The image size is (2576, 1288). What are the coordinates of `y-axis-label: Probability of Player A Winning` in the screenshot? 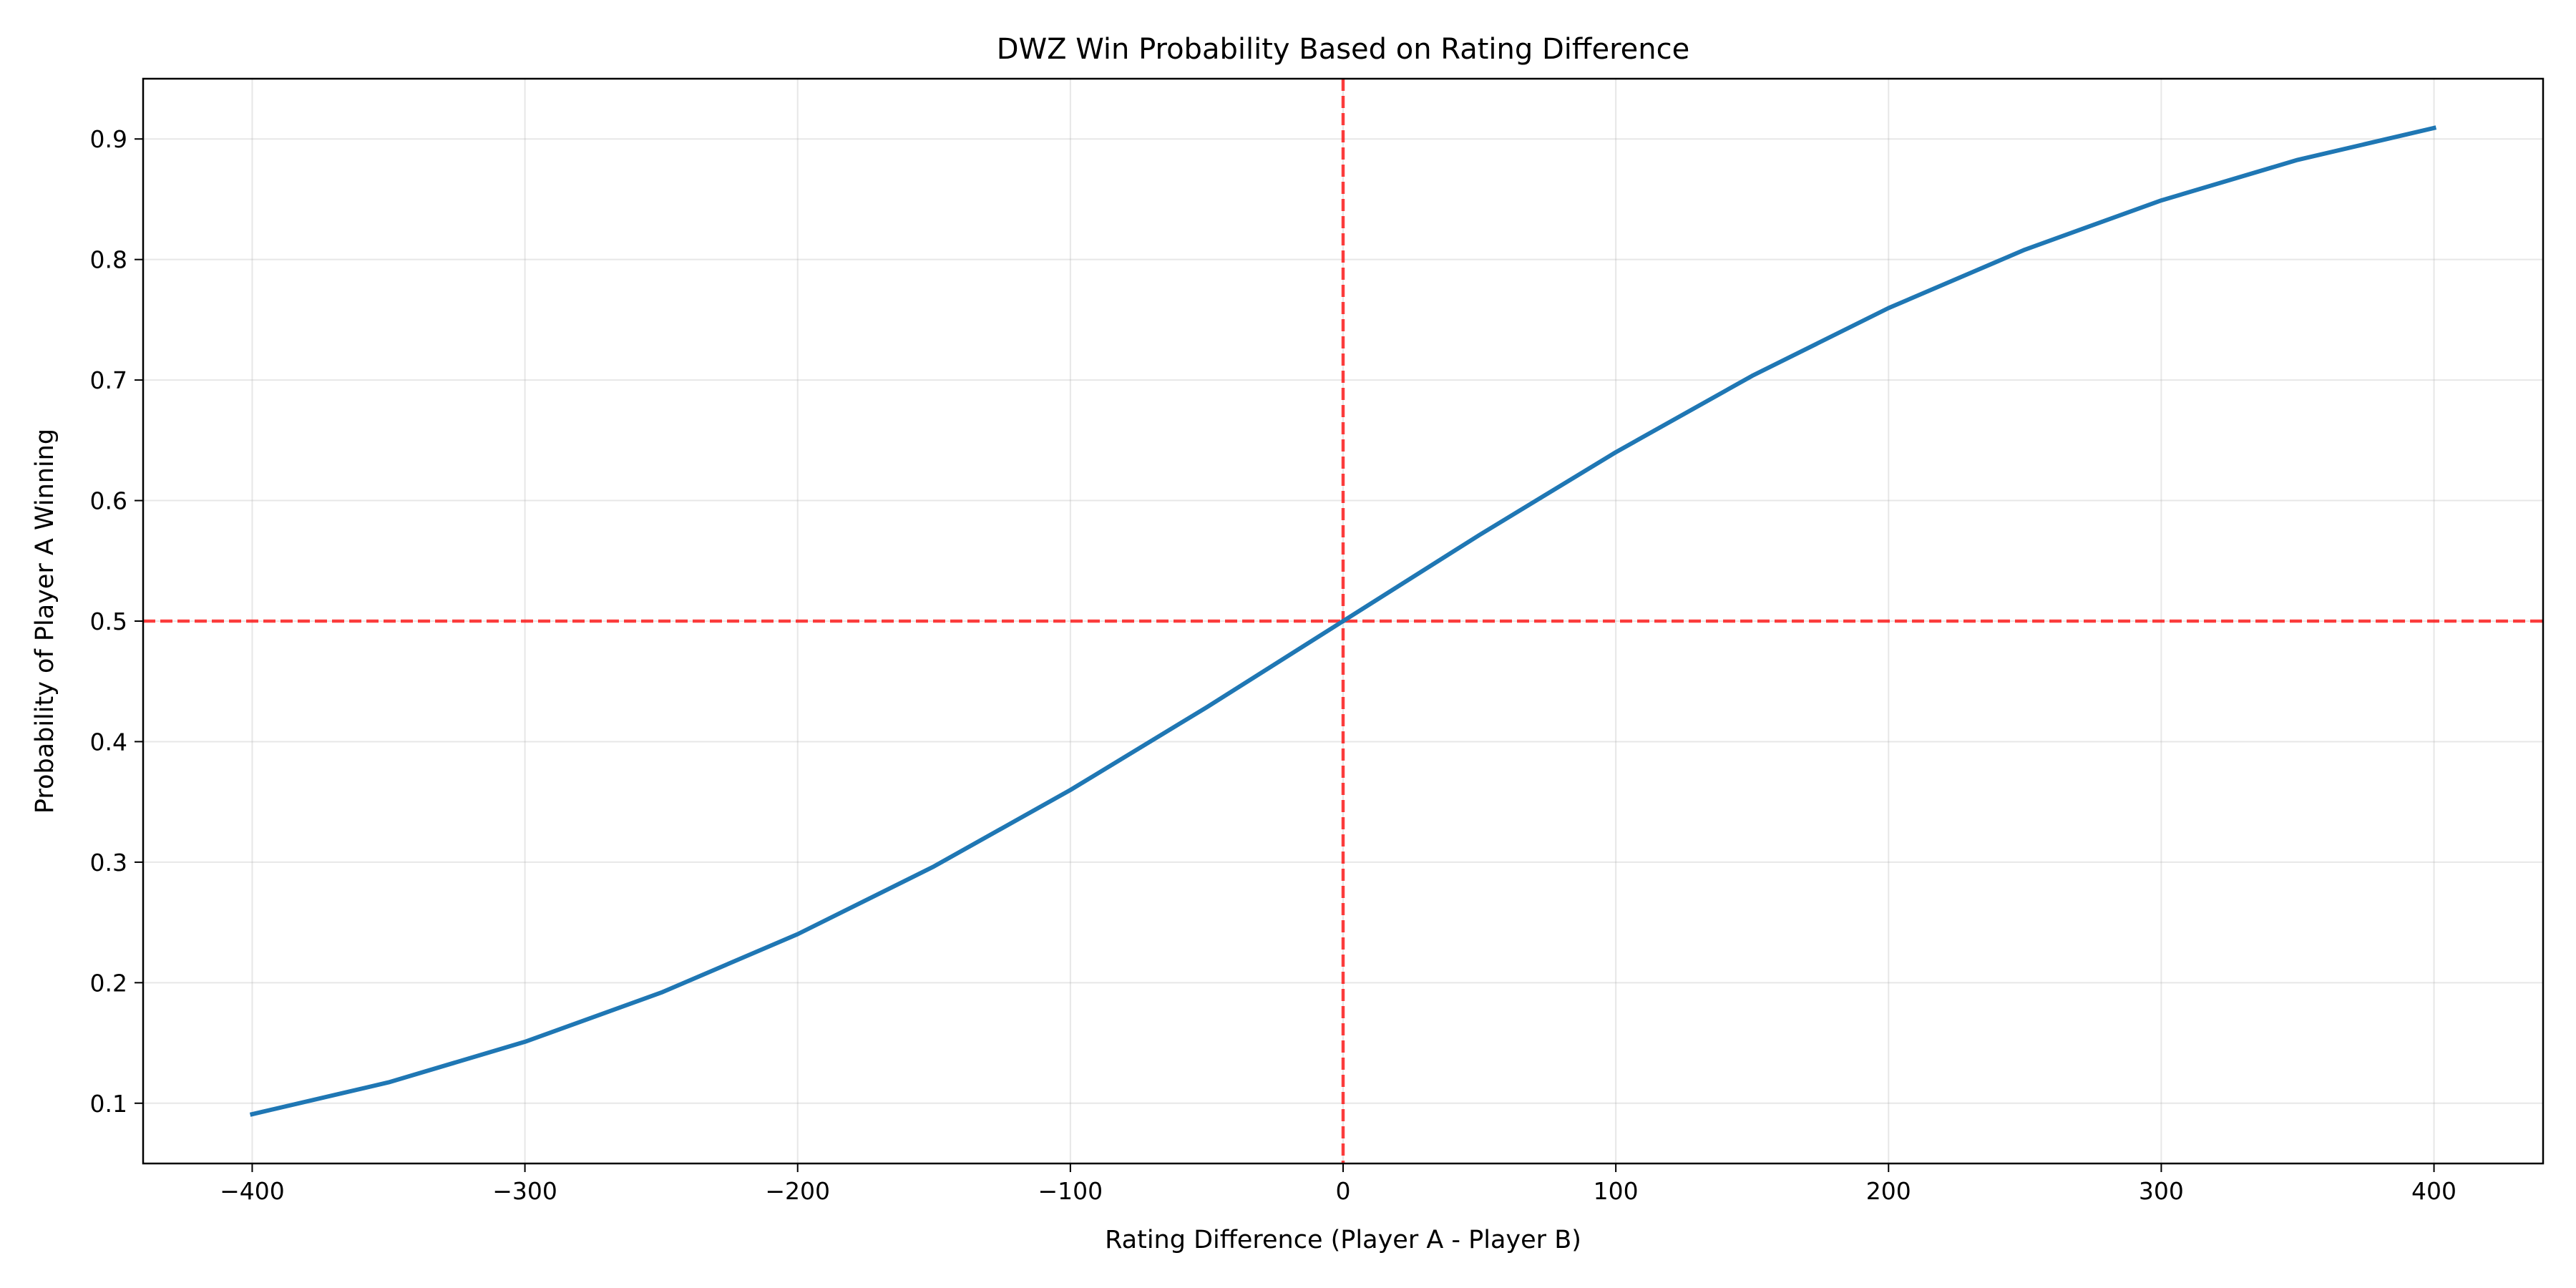 It's located at (45, 621).